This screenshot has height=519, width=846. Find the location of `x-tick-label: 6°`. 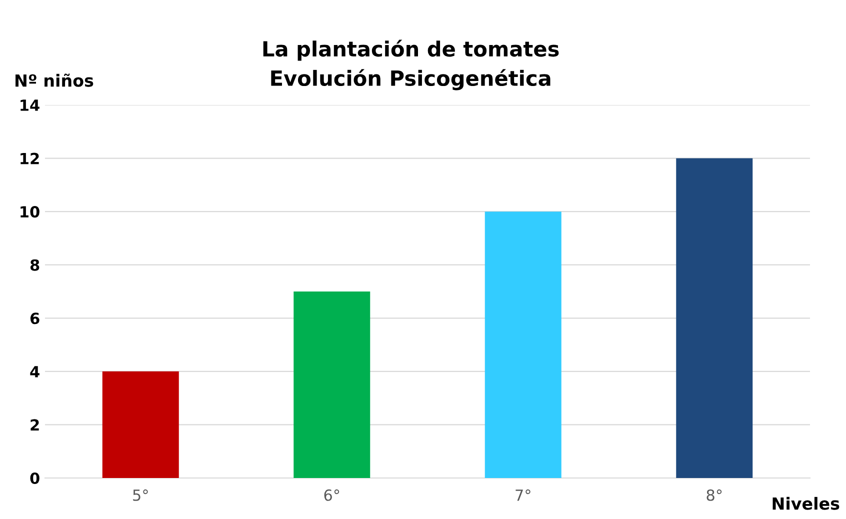

x-tick-label: 6° is located at coordinates (332, 495).